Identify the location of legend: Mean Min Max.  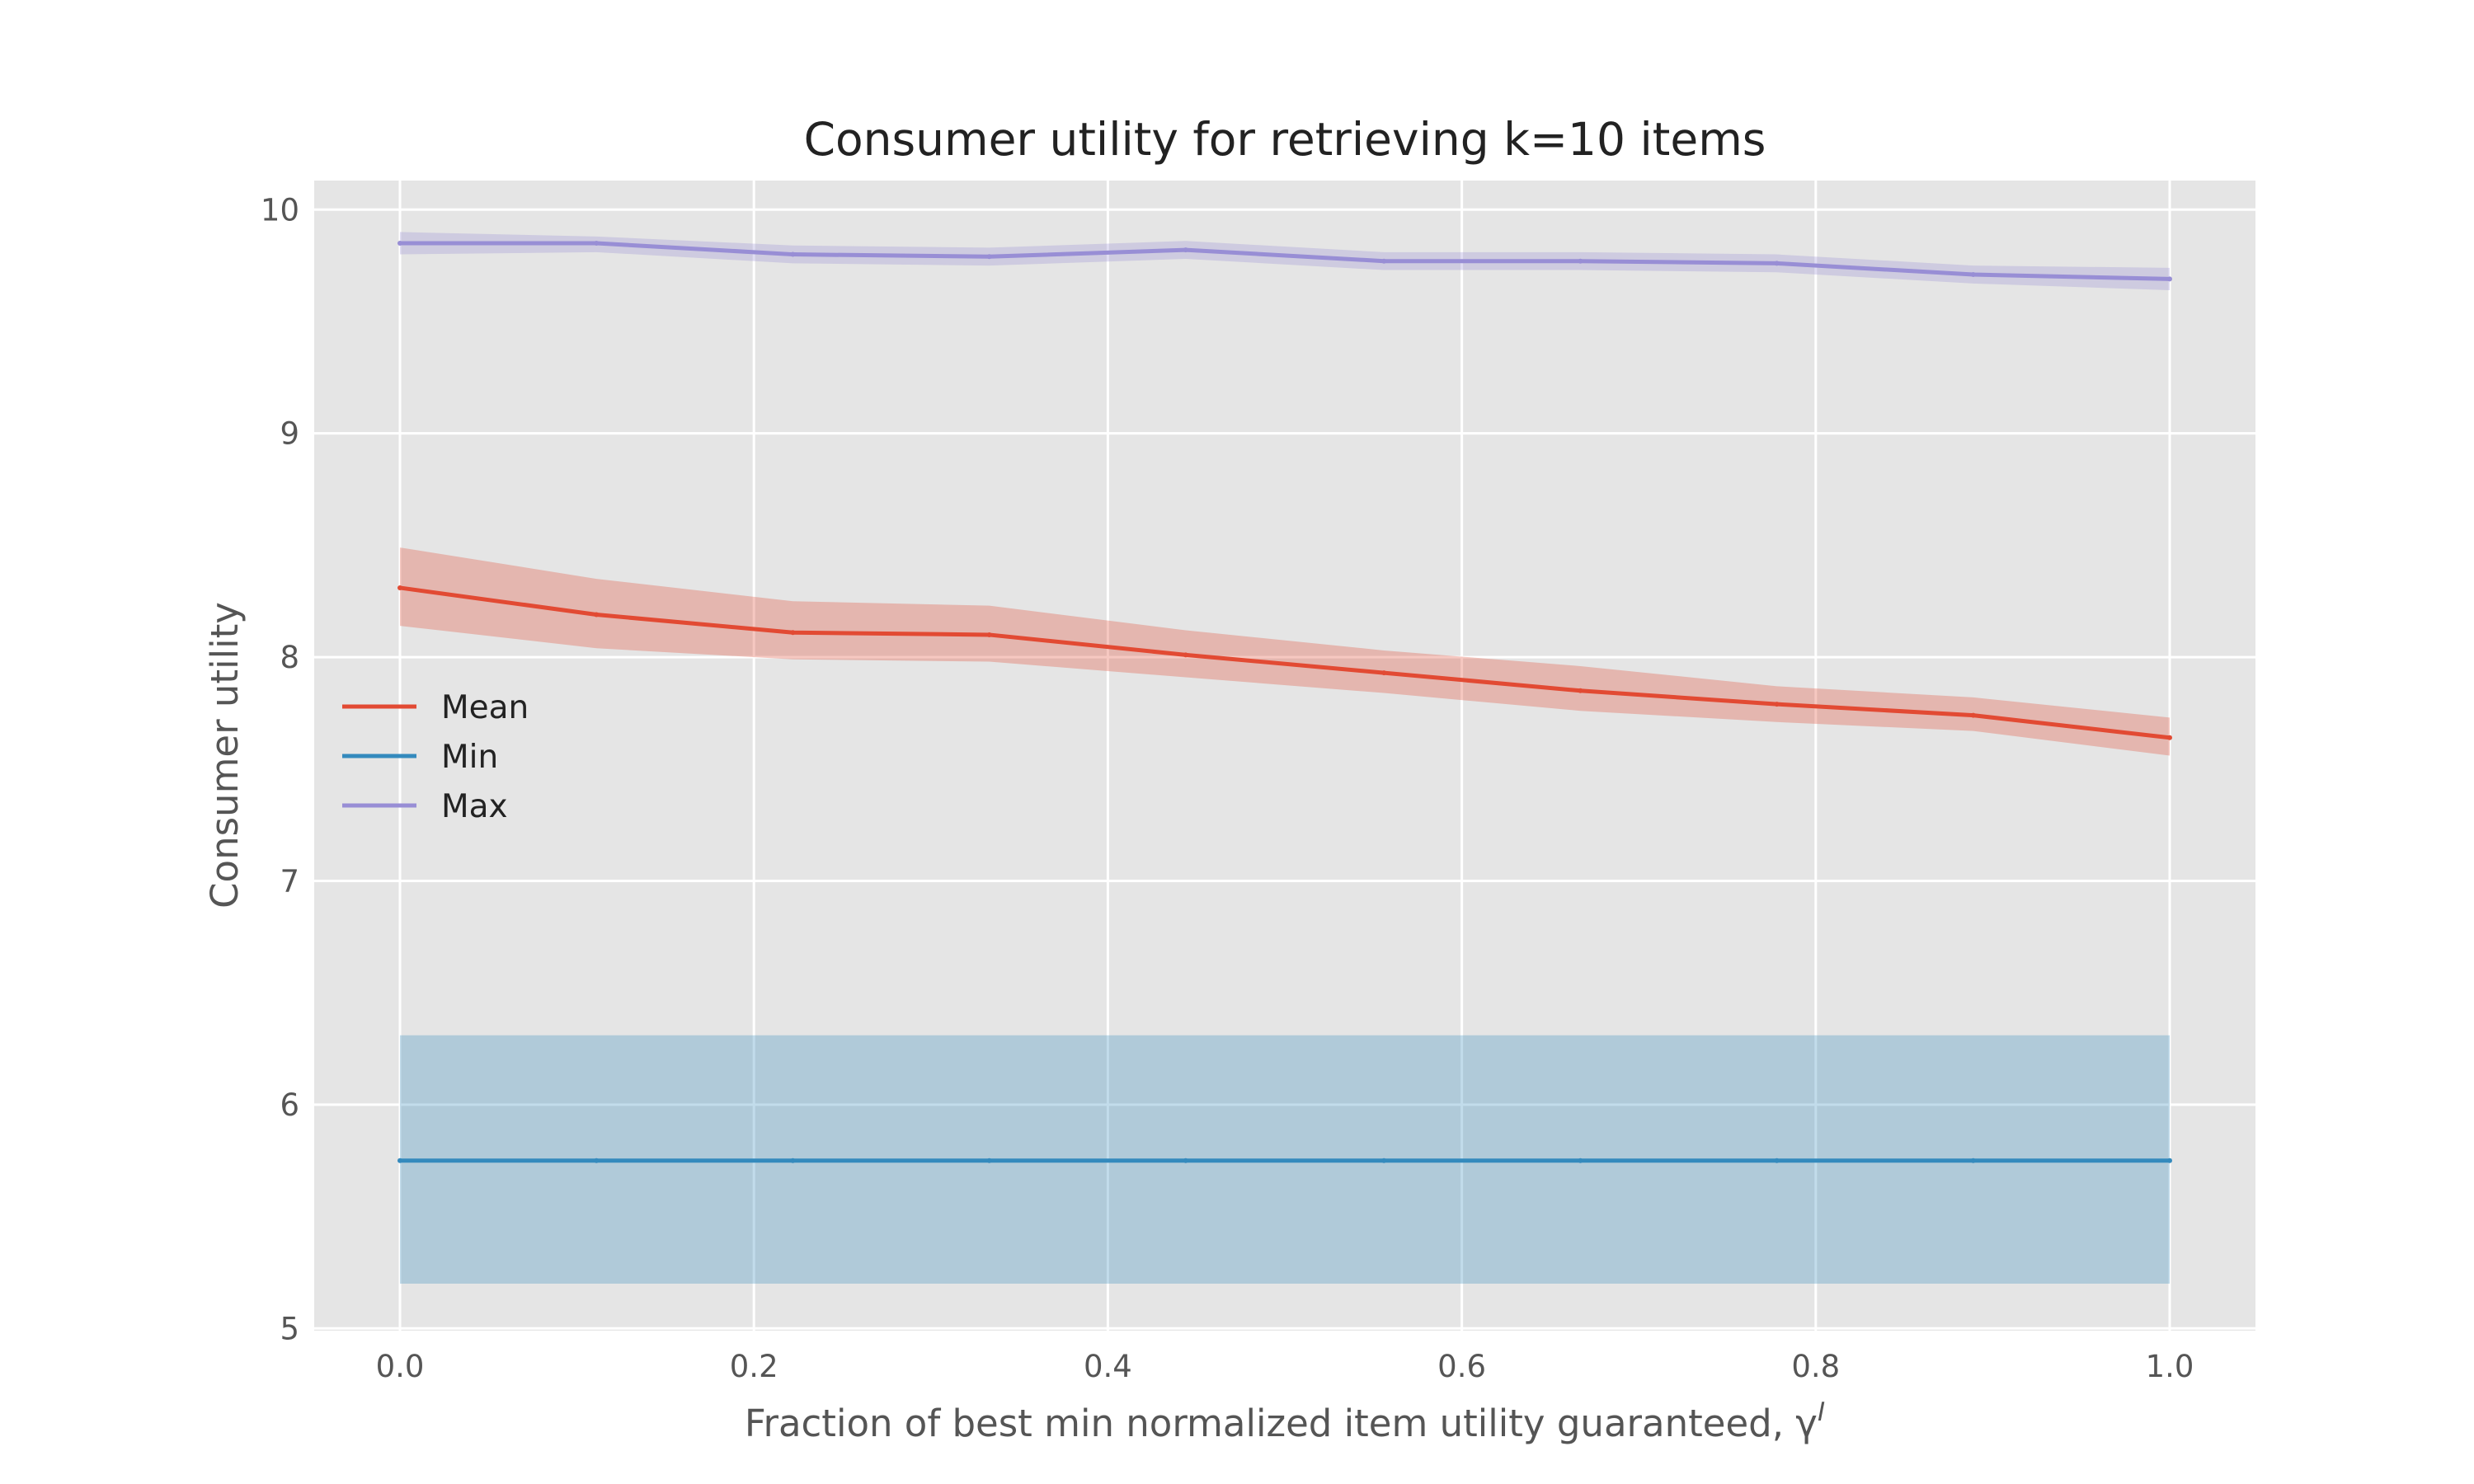
(435, 757).